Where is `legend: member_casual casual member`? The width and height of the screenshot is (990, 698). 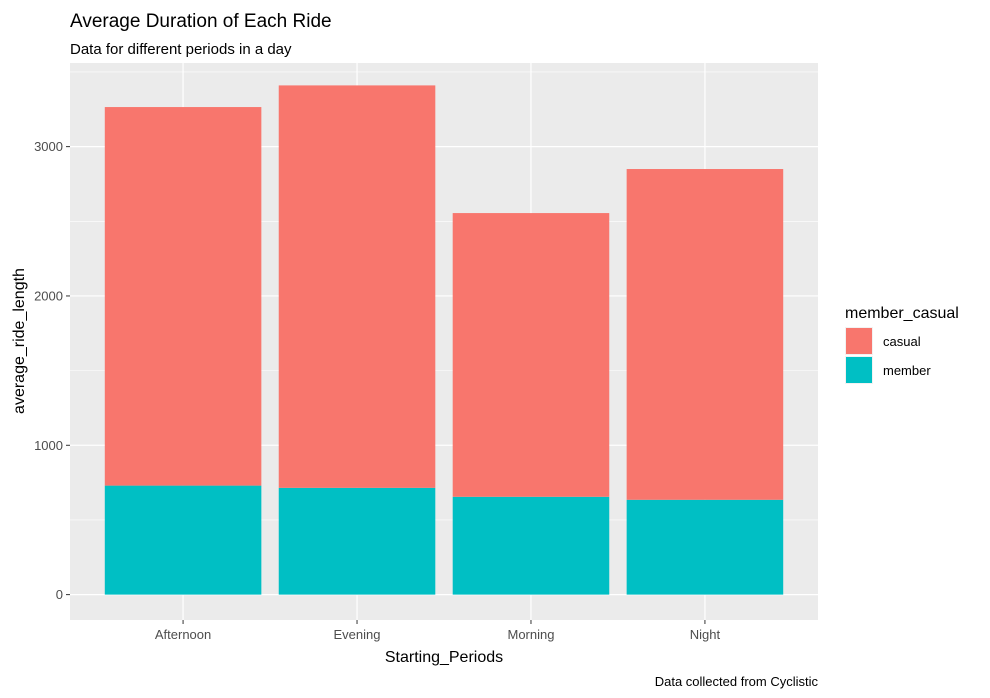
legend: member_casual casual member is located at coordinates (902, 344).